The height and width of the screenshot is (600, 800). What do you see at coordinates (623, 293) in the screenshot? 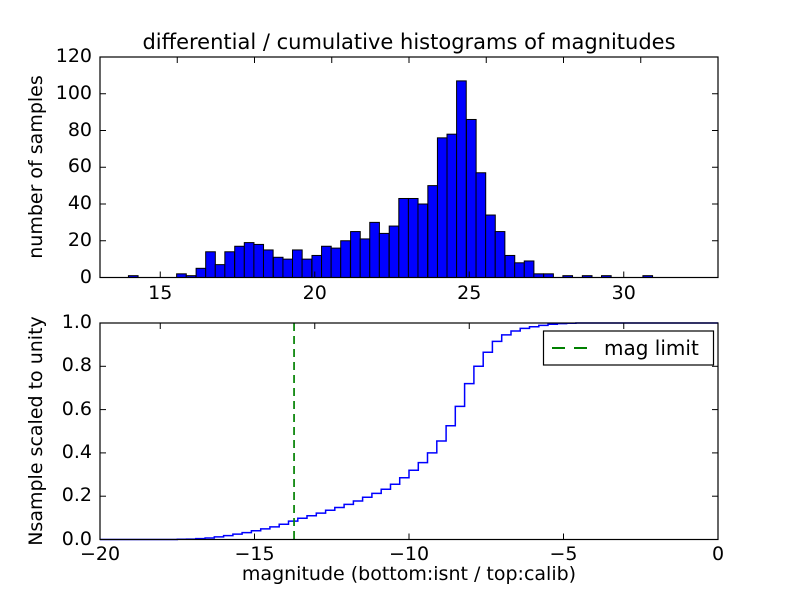
I see `top-xtick-label: 30` at bounding box center [623, 293].